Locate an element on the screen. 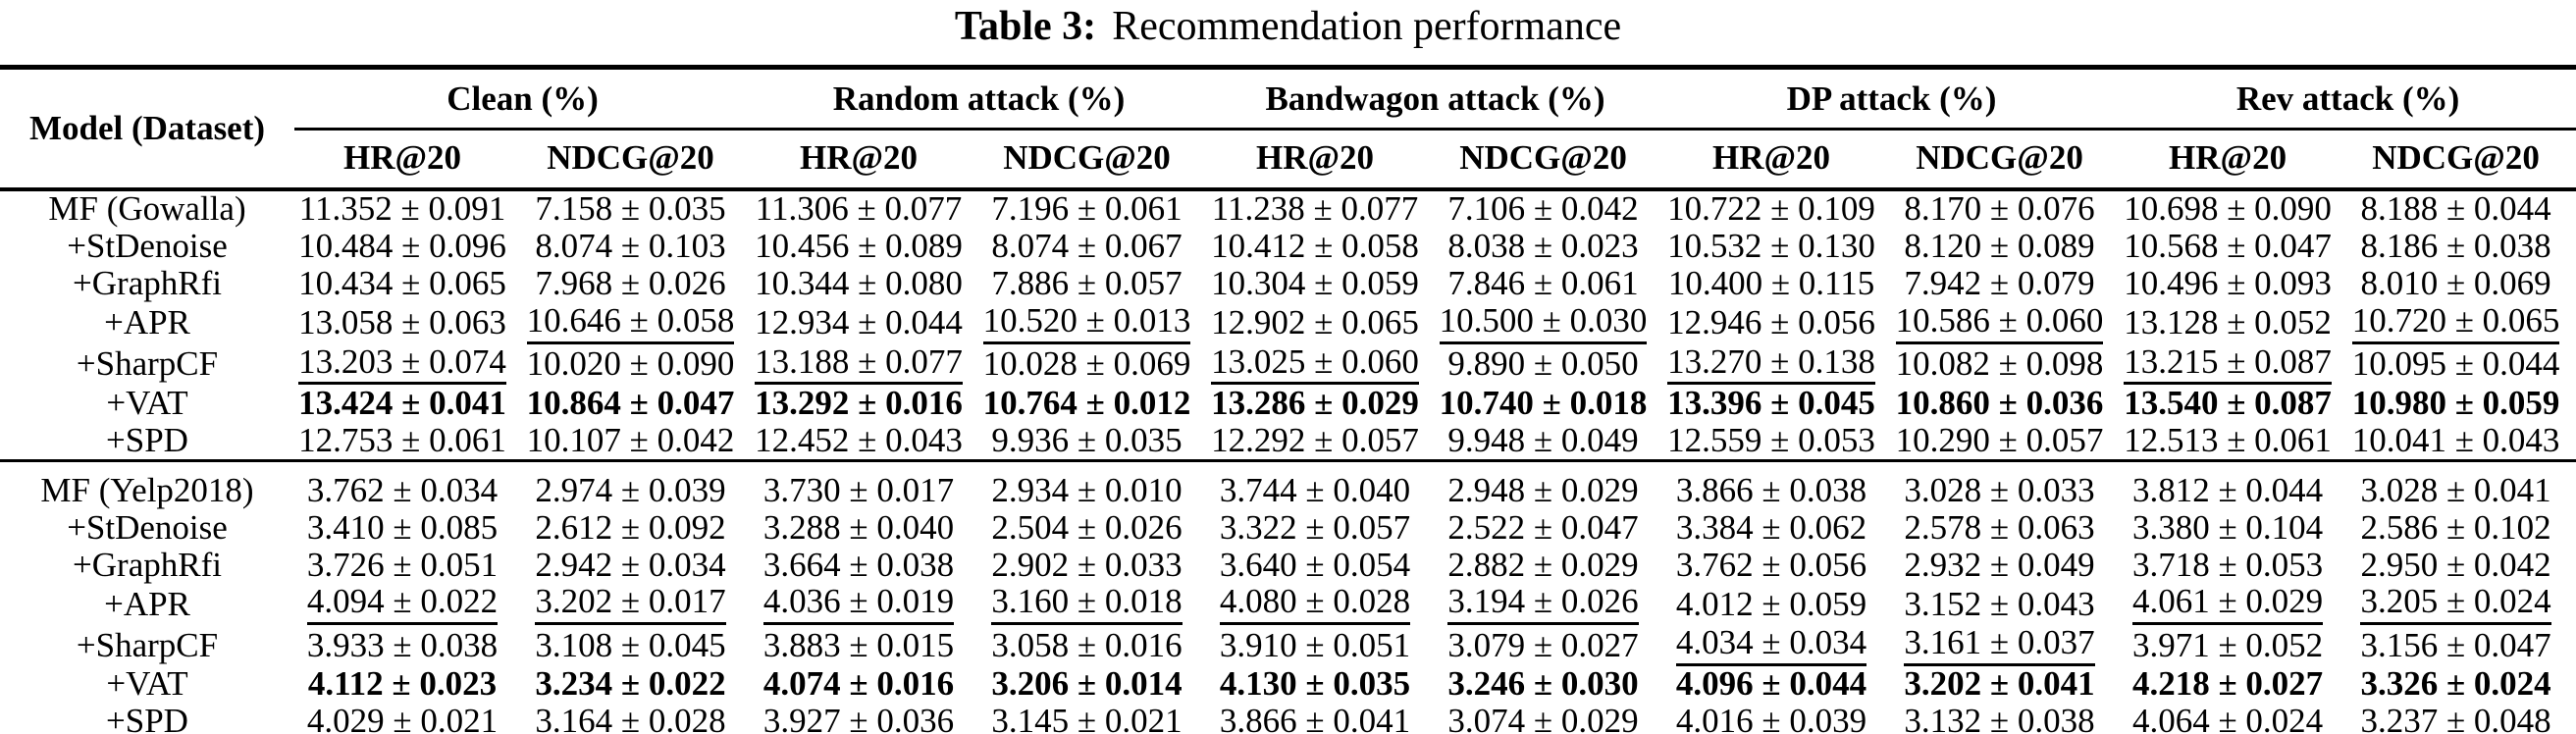 The width and height of the screenshot is (2576, 734). metric-value: 13.270 ± 0.138 is located at coordinates (1771, 364).